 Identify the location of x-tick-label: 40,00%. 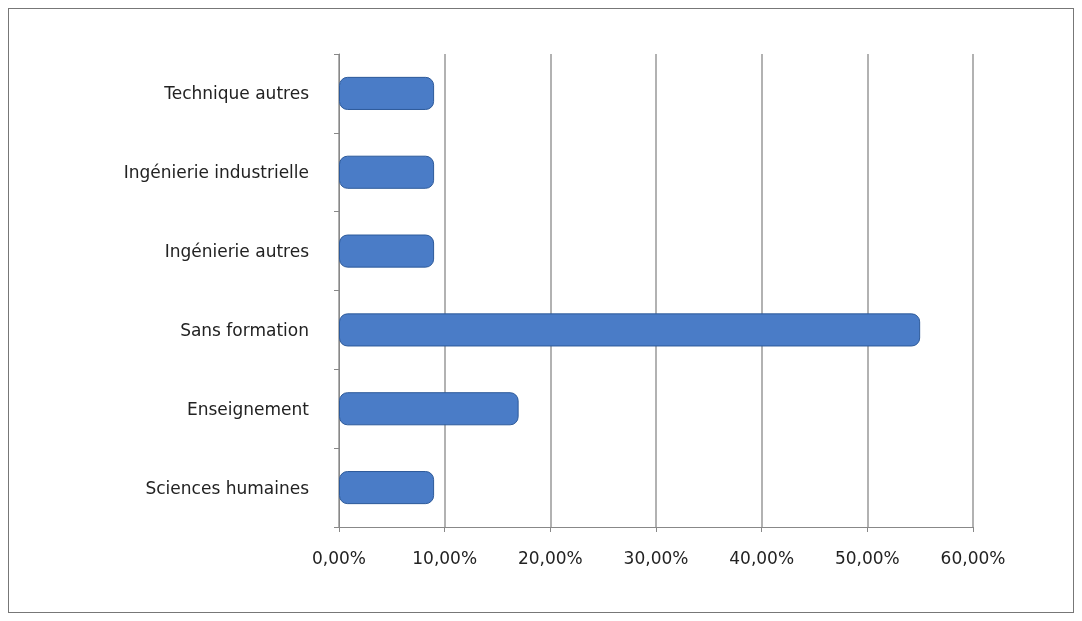
(762, 557).